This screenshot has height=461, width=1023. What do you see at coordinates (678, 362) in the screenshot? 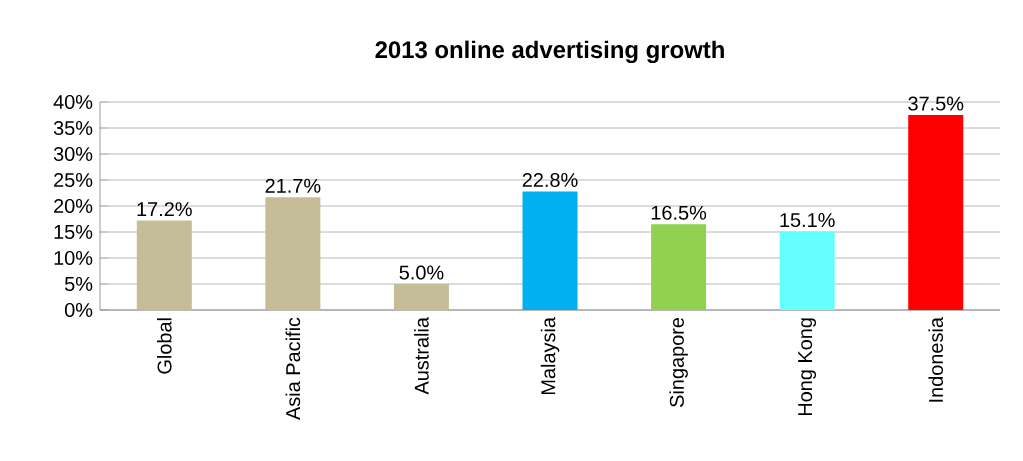
I see `x-tick-label: Singapore` at bounding box center [678, 362].